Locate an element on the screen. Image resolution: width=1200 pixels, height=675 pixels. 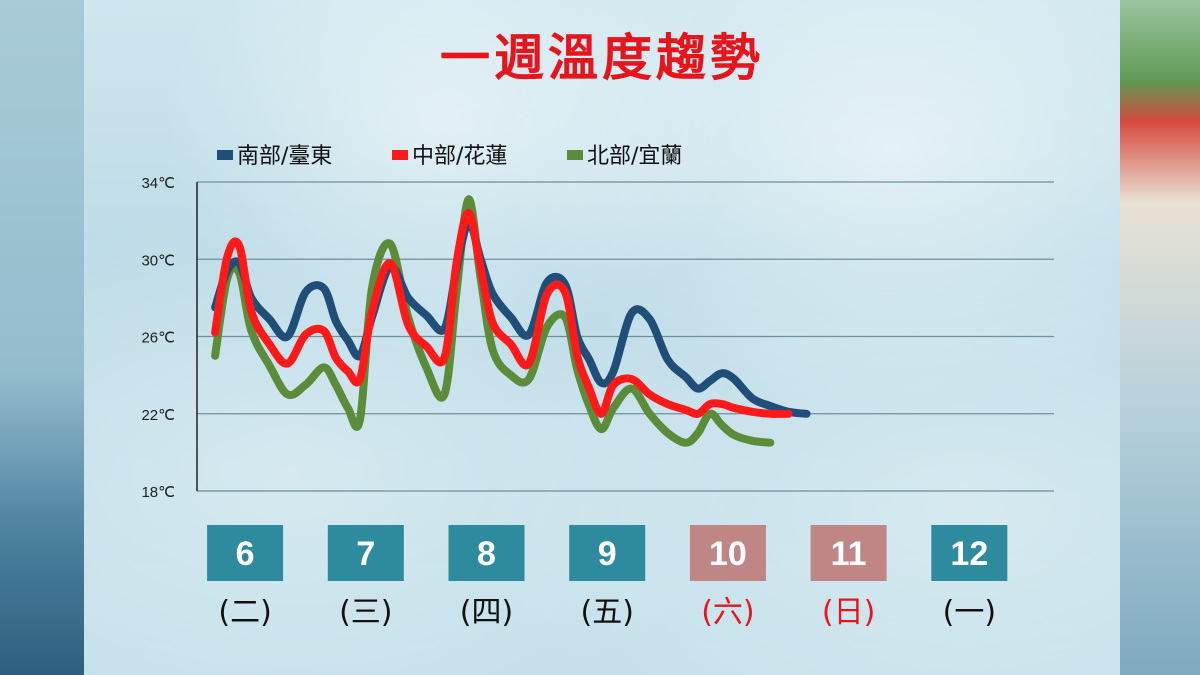
legend-label: 北部/宜蘭 is located at coordinates (634, 156).